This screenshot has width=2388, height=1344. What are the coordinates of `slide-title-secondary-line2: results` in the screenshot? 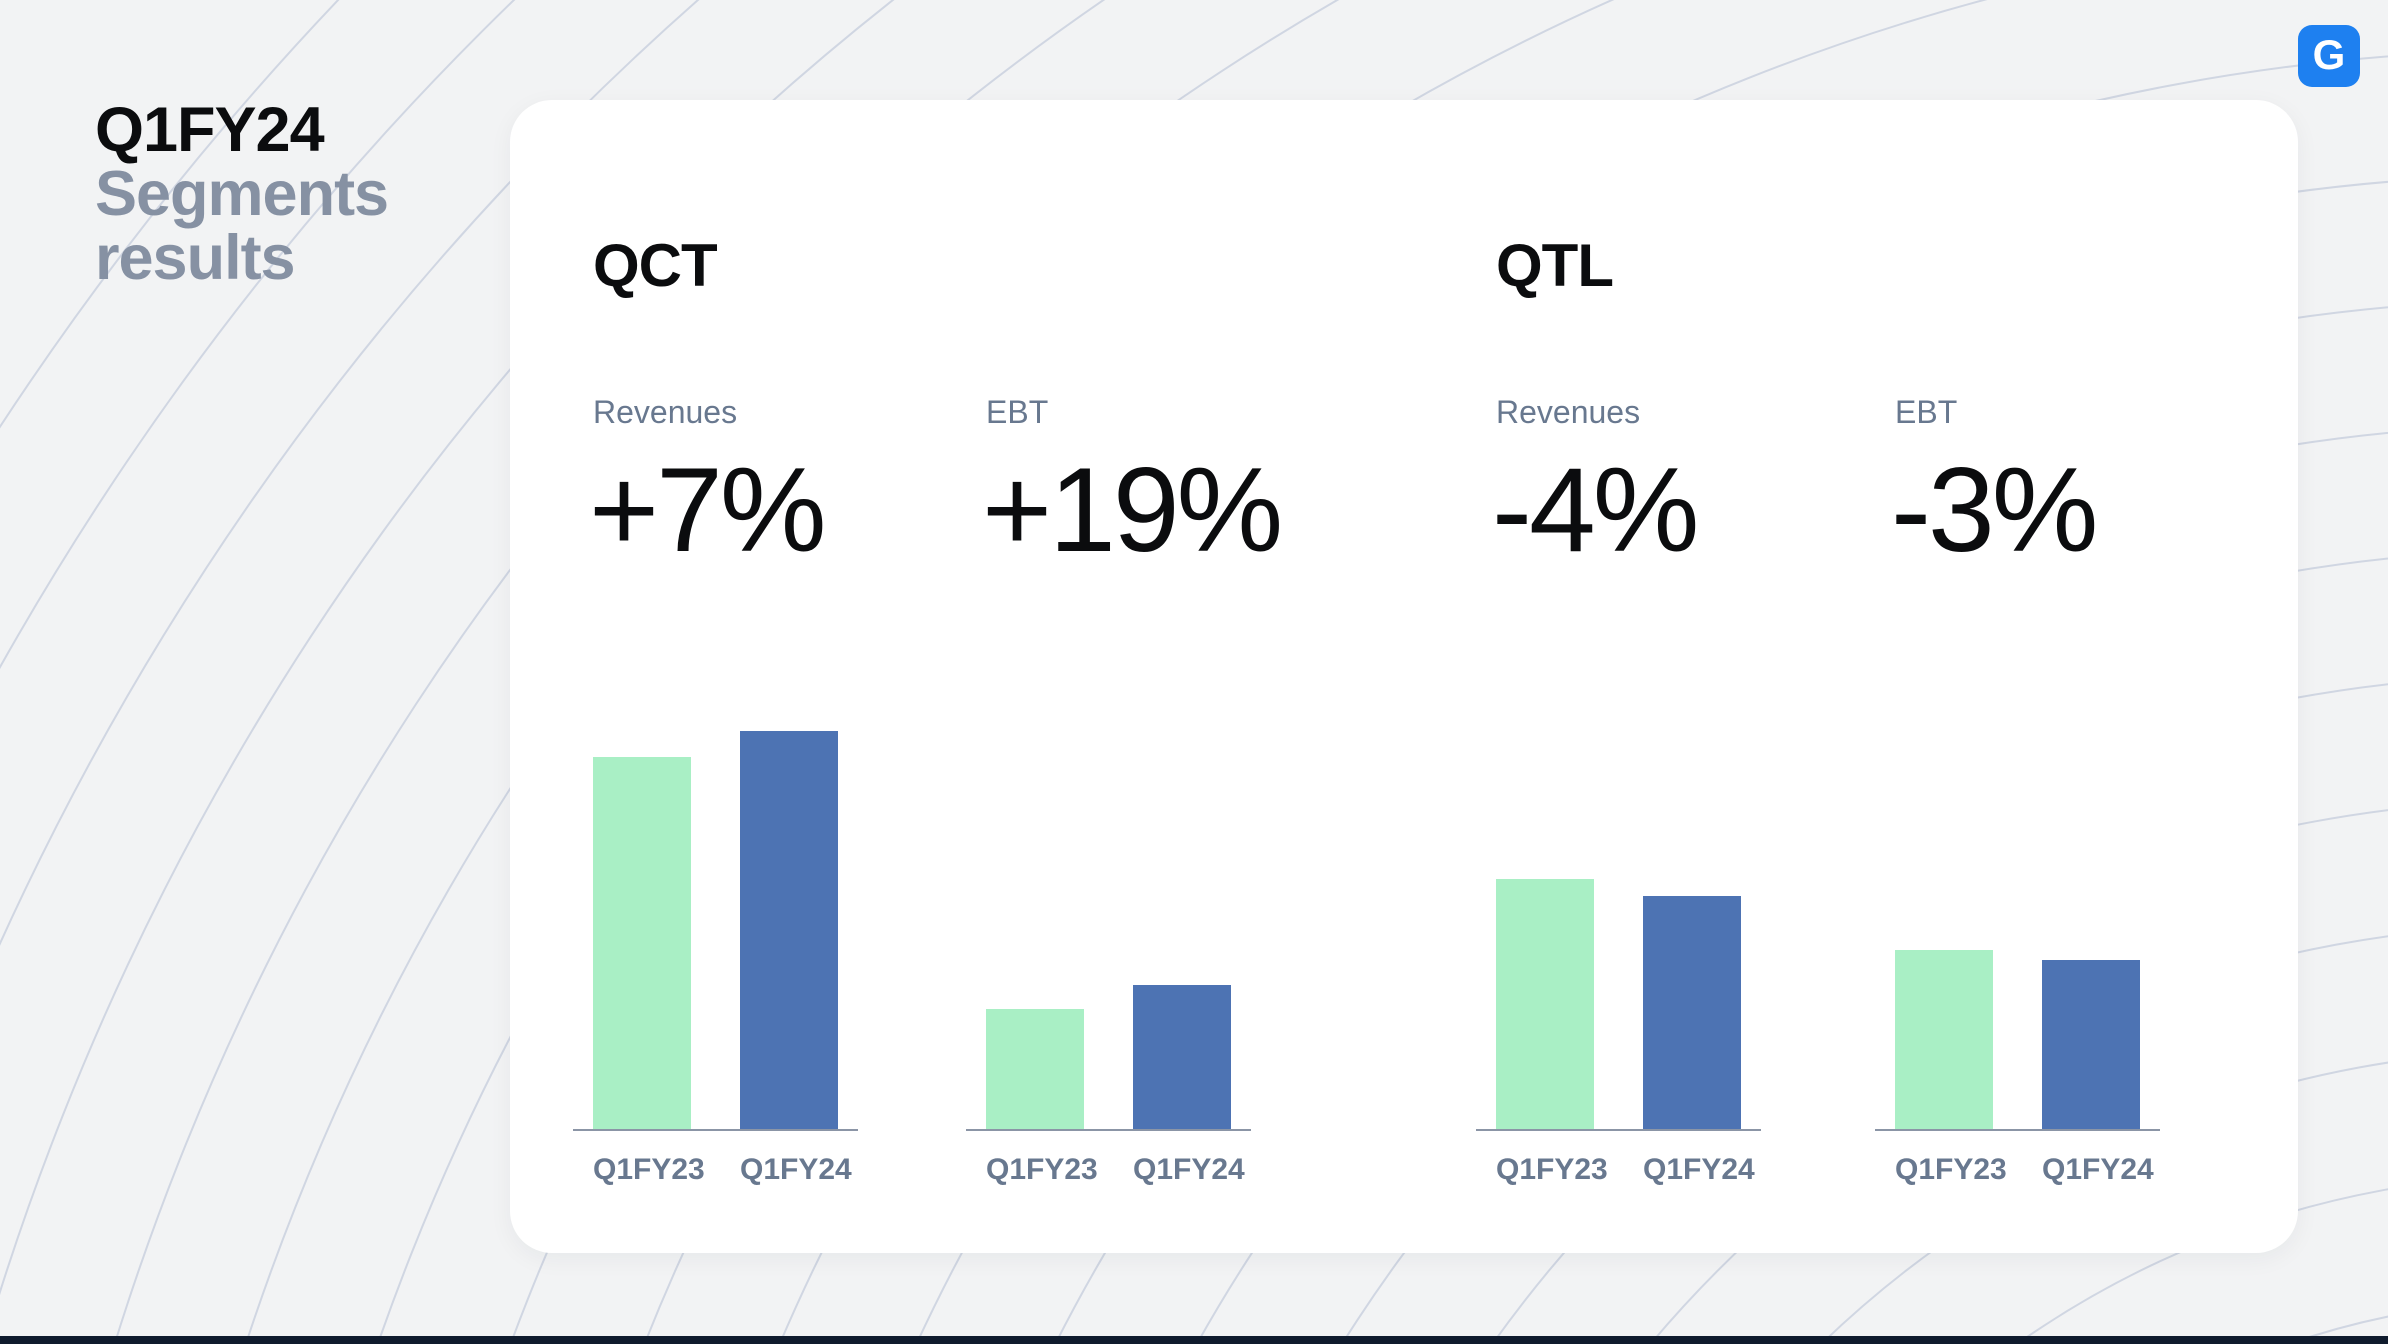 It's located at (195, 258).